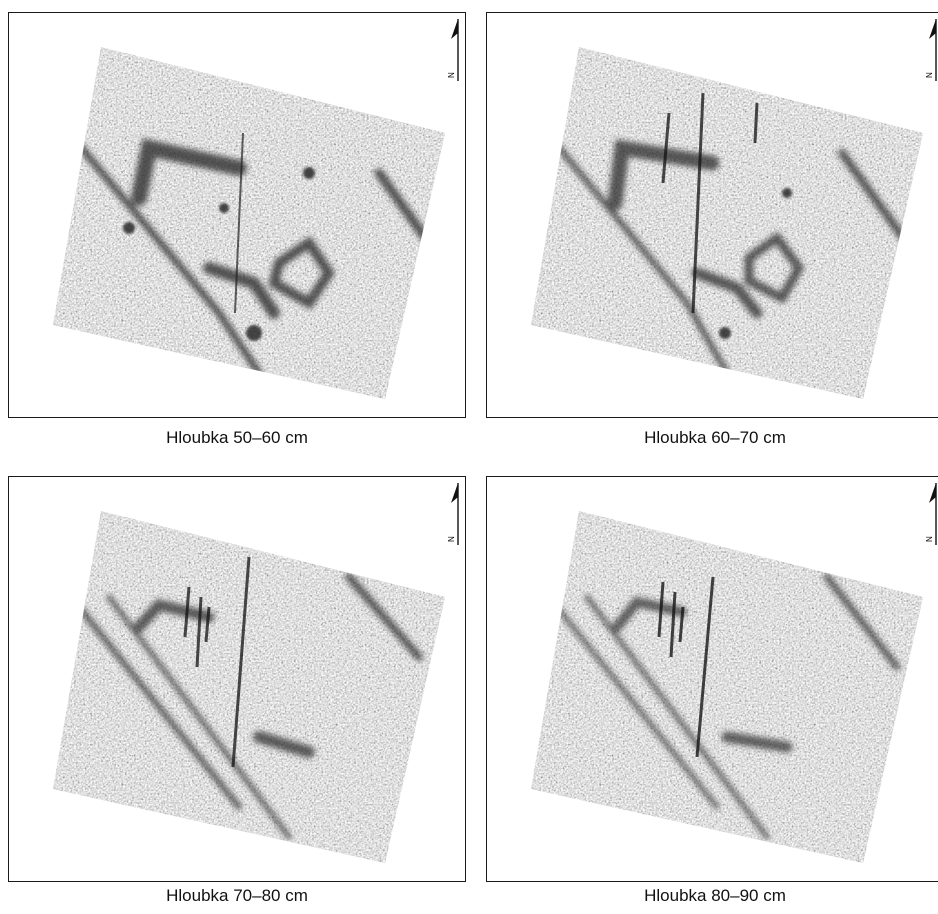 Image resolution: width=938 pixels, height=914 pixels. What do you see at coordinates (237, 895) in the screenshot?
I see `depth-caption: Hloubka 70–80 cm` at bounding box center [237, 895].